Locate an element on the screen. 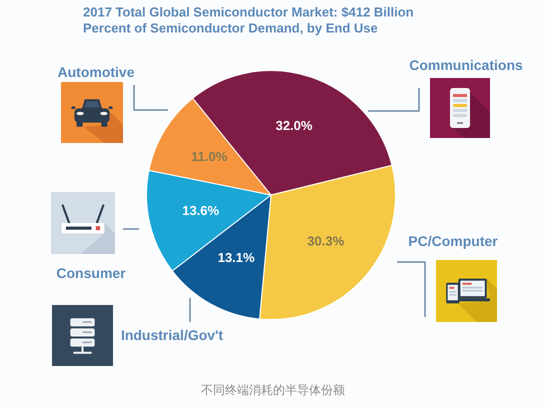 The width and height of the screenshot is (545, 408). chart-title: 2017 Total Global Semiconductor Market: $412 Billion is located at coordinates (248, 12).